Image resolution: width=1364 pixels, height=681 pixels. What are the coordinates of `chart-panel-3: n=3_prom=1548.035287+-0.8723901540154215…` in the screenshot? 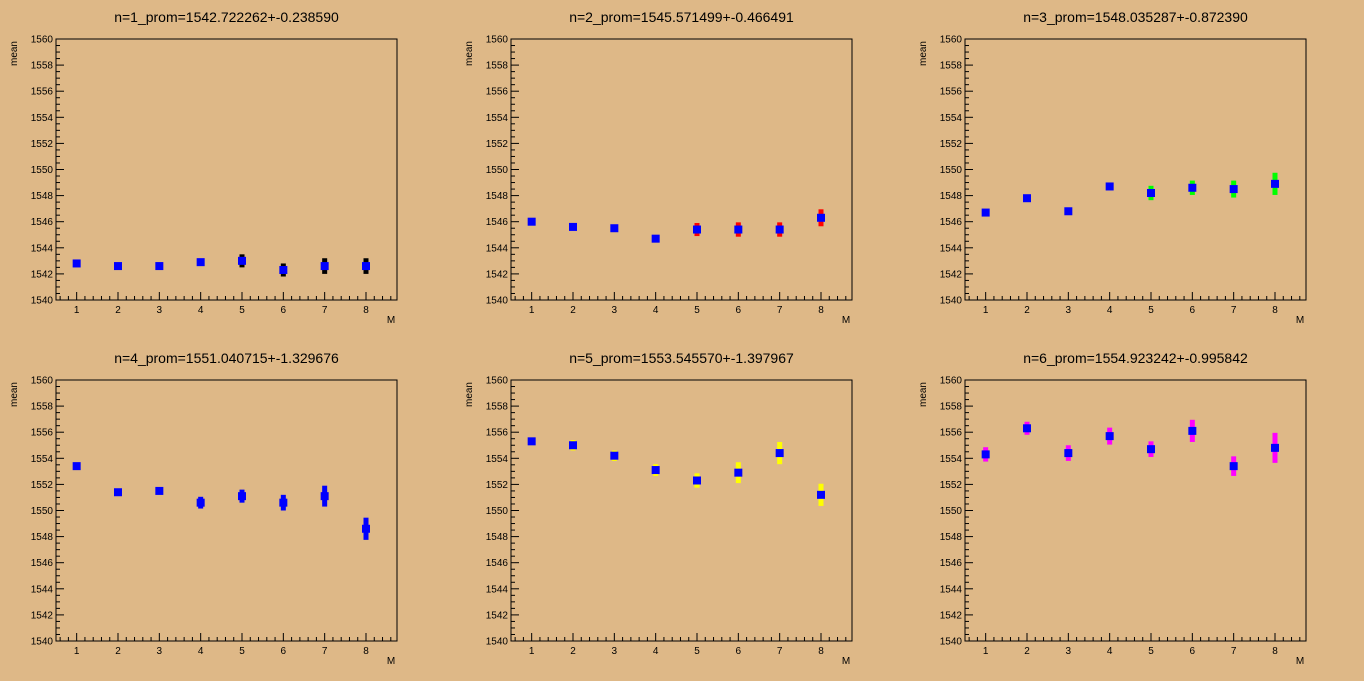 It's located at (1112, 167).